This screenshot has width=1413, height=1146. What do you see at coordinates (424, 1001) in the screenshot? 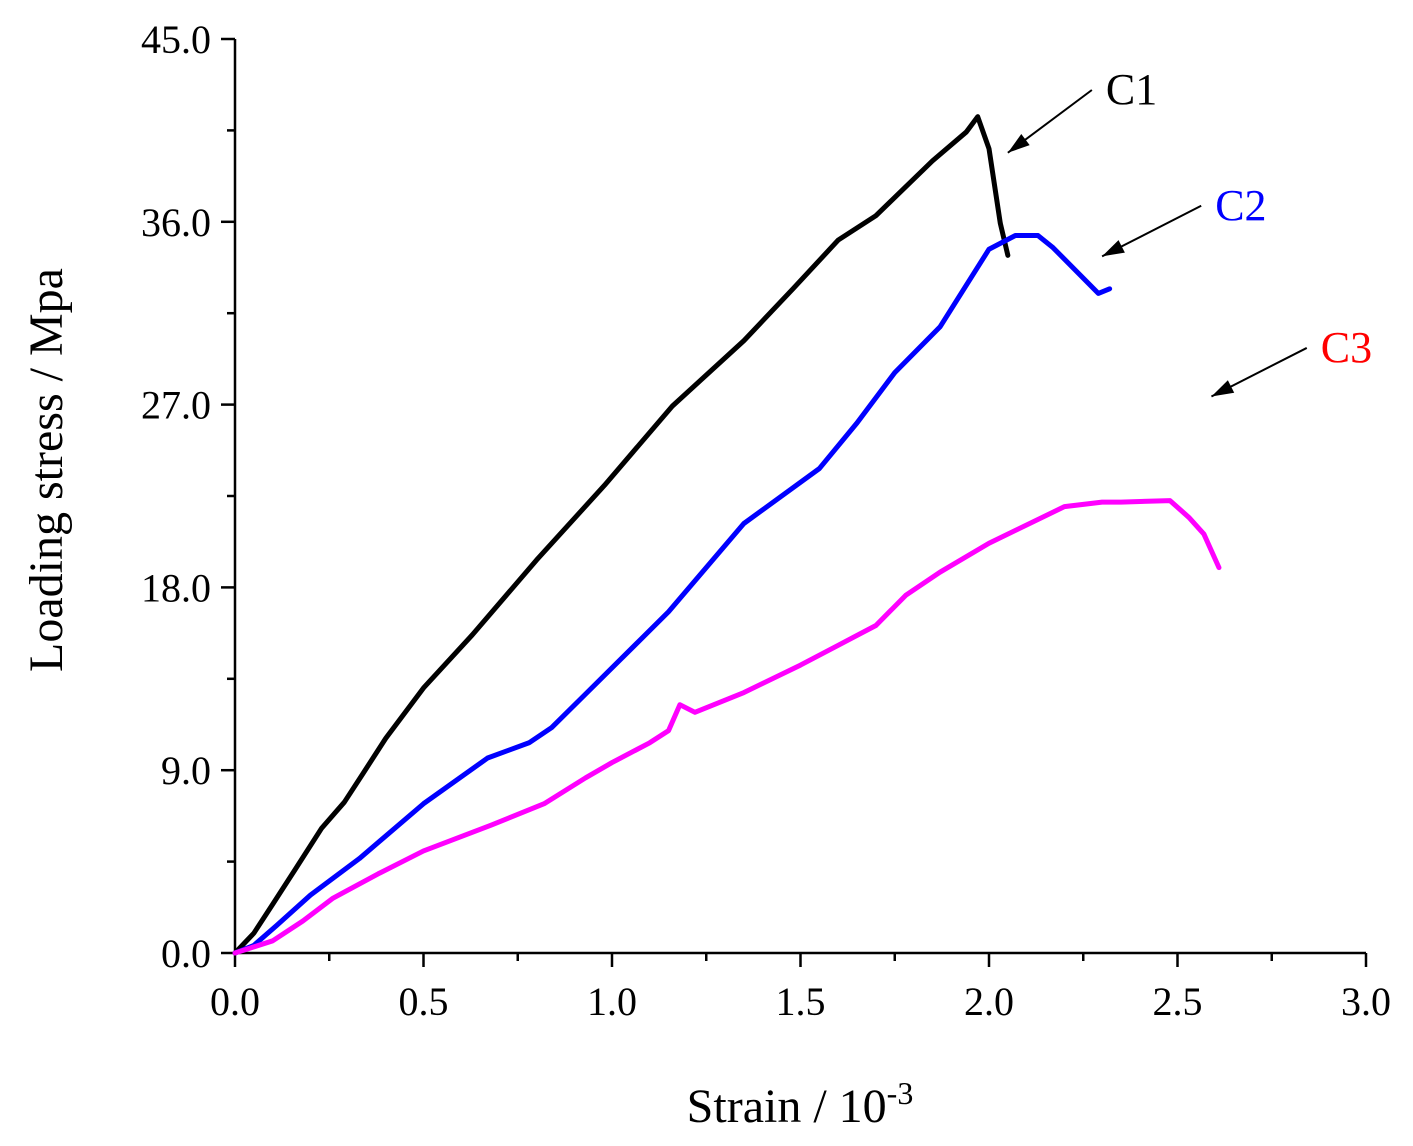
I see `x-tick-label: 0.5` at bounding box center [424, 1001].